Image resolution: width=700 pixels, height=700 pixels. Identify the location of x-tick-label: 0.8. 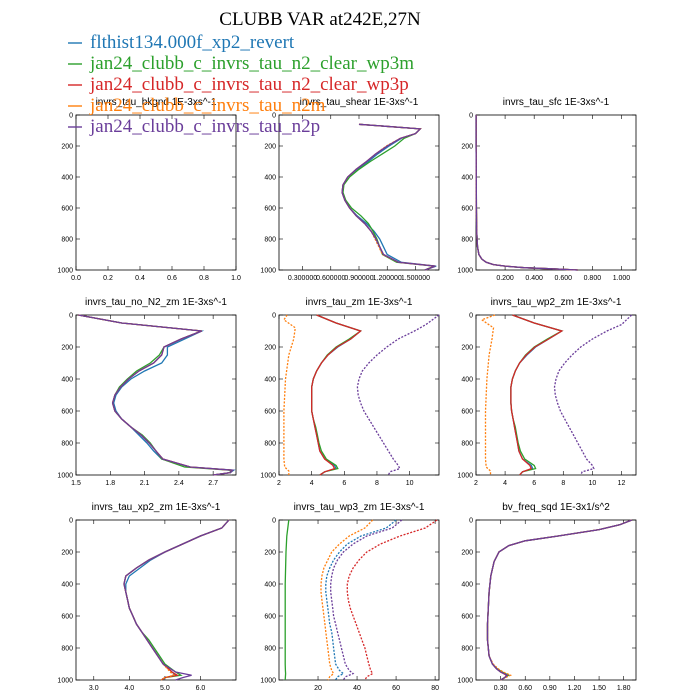
(204, 278).